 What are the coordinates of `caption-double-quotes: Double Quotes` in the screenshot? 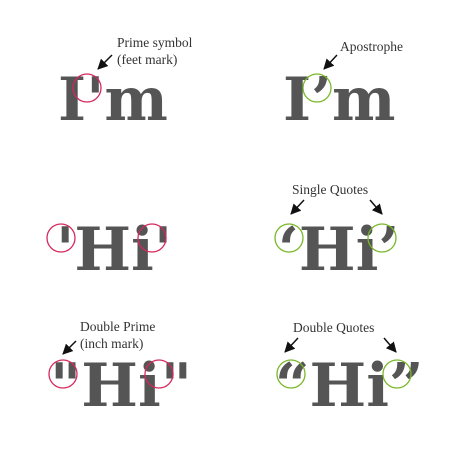 It's located at (334, 327).